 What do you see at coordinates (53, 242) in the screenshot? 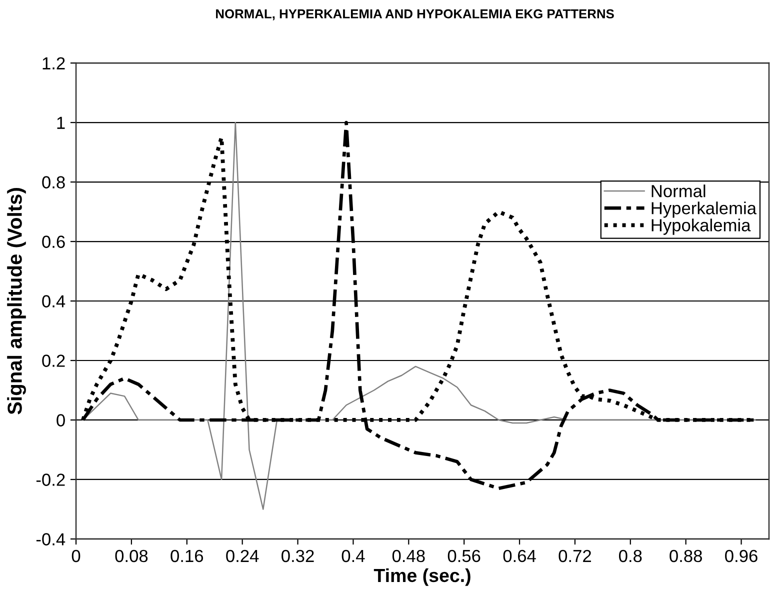
I see `y-tick-label: 0.6` at bounding box center [53, 242].